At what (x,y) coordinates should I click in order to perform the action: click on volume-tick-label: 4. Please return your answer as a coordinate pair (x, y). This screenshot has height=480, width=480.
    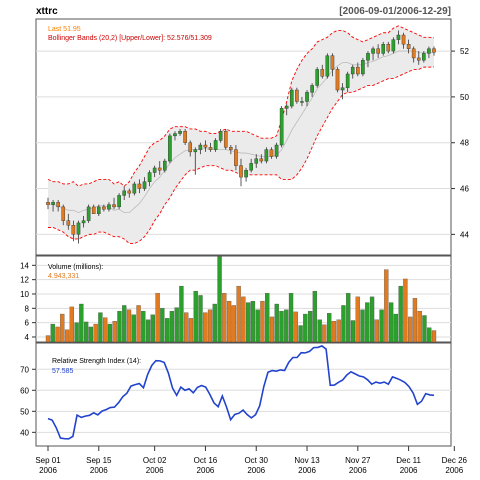
    Looking at the image, I should click on (27, 337).